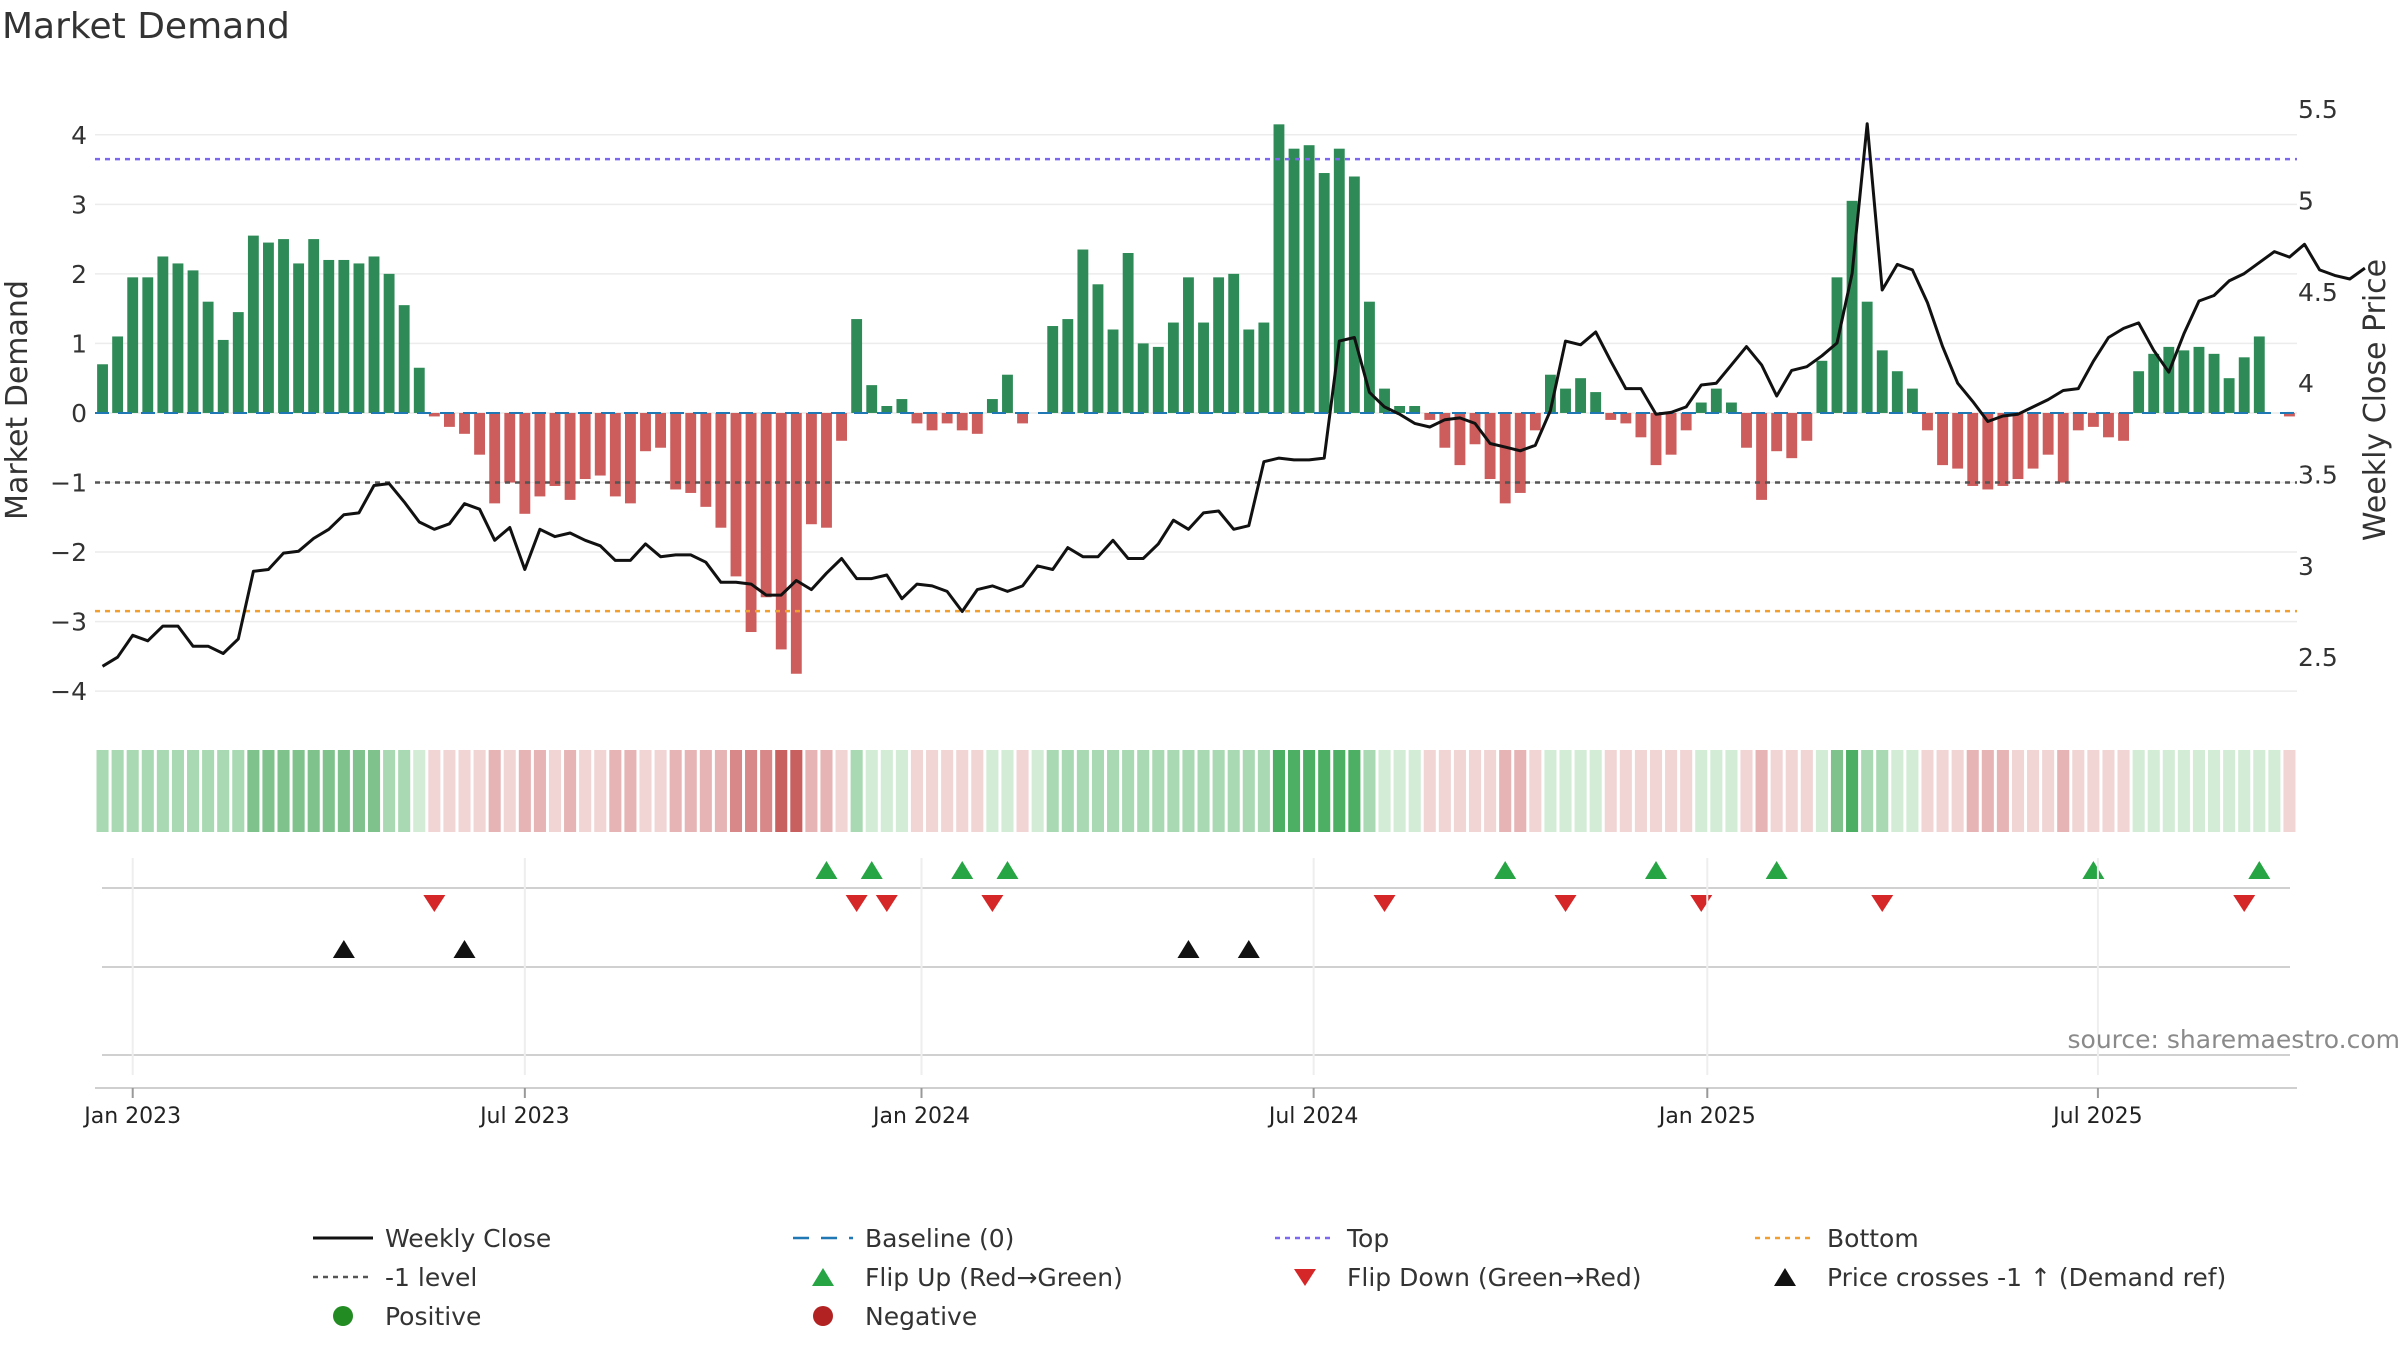  Describe the element at coordinates (79, 204) in the screenshot. I see `y-left-tick-label: 3` at that location.